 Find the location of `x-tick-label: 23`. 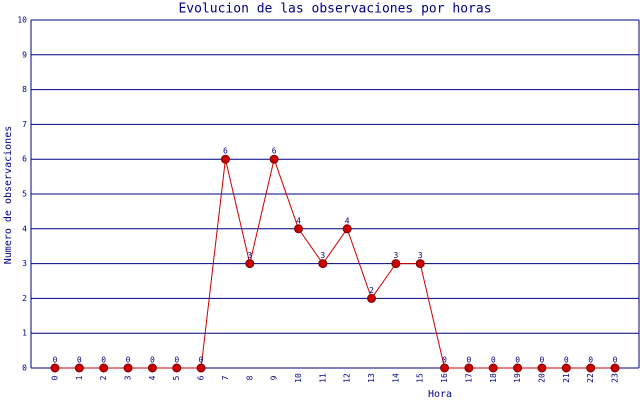

x-tick-label: 23 is located at coordinates (615, 378).